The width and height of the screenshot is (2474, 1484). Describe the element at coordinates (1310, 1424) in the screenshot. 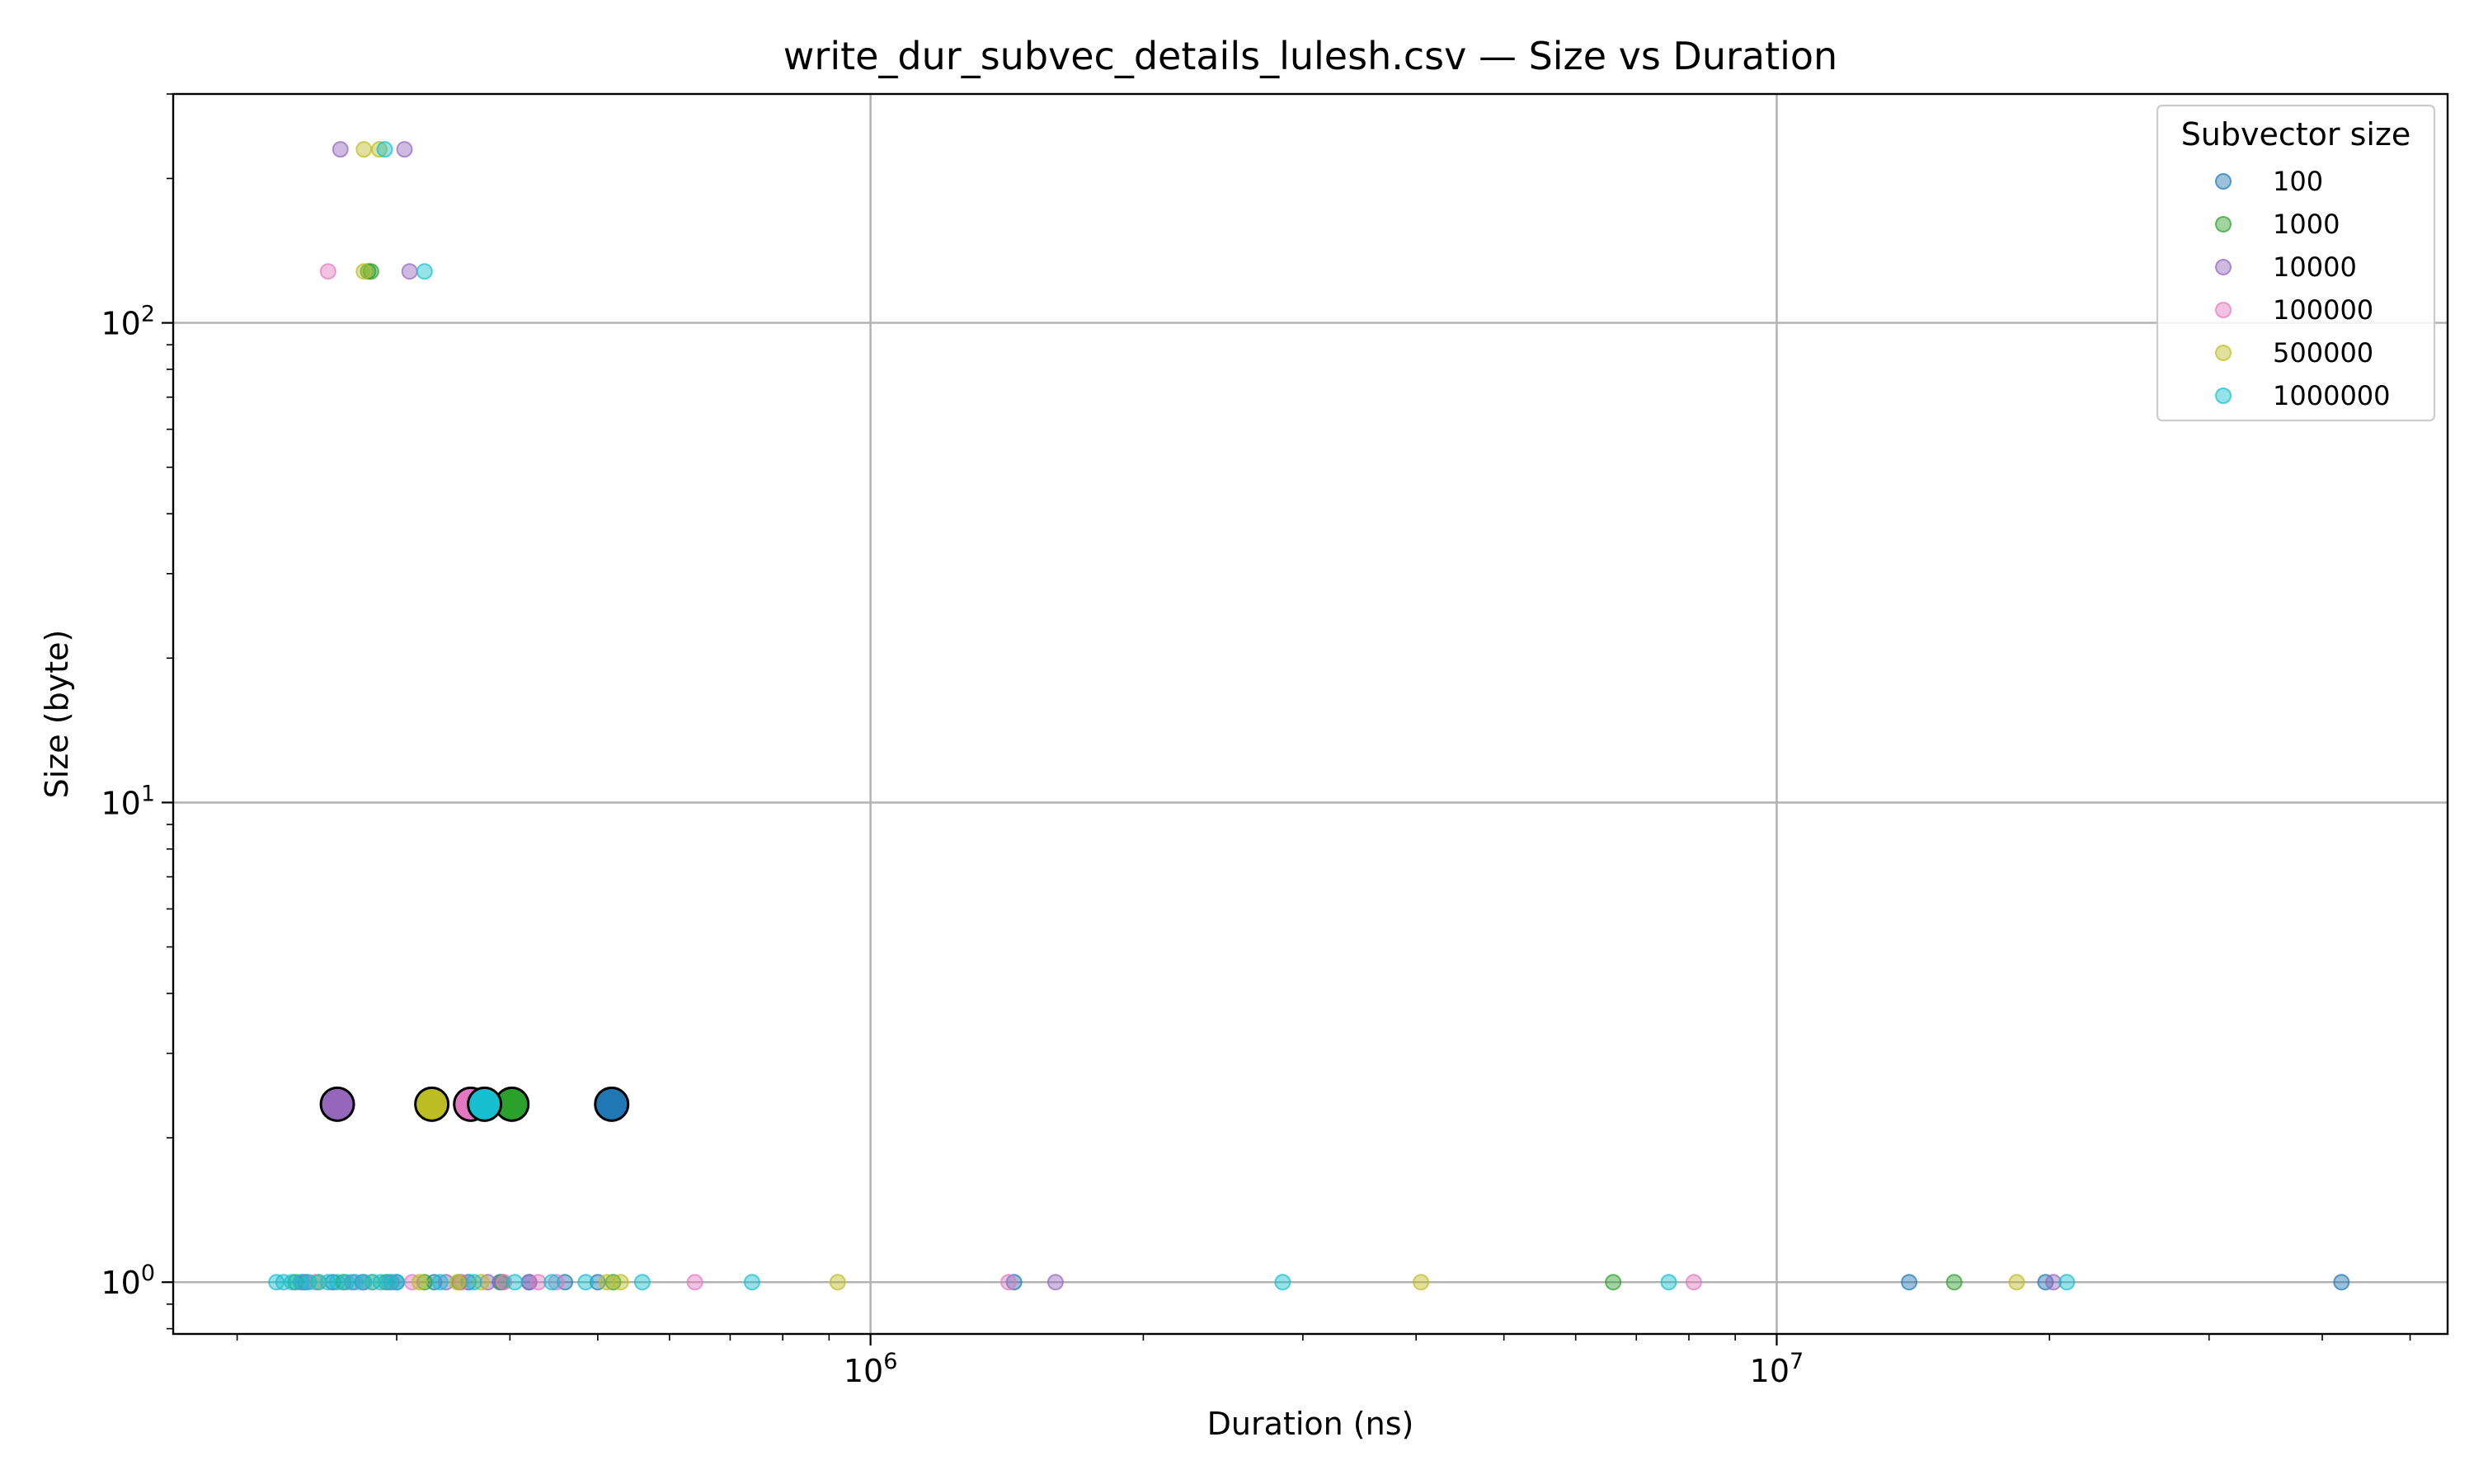

I see `x-axis-label: Duration (ns)` at that location.